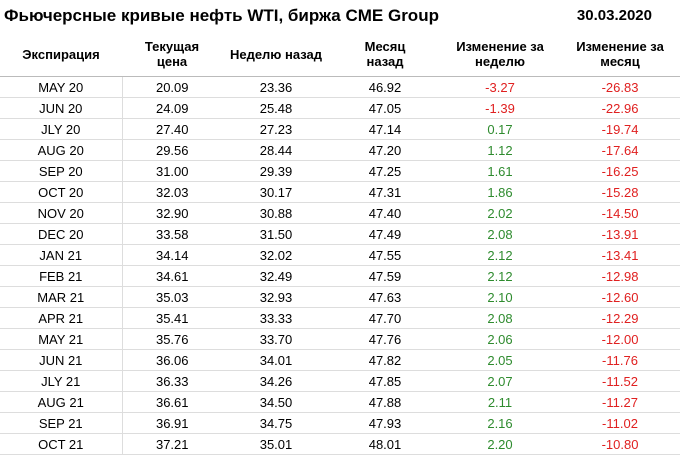 Image resolution: width=680 pixels, height=455 pixels. Describe the element at coordinates (385, 297) in the screenshot. I see `value-cell: 47.63` at that location.